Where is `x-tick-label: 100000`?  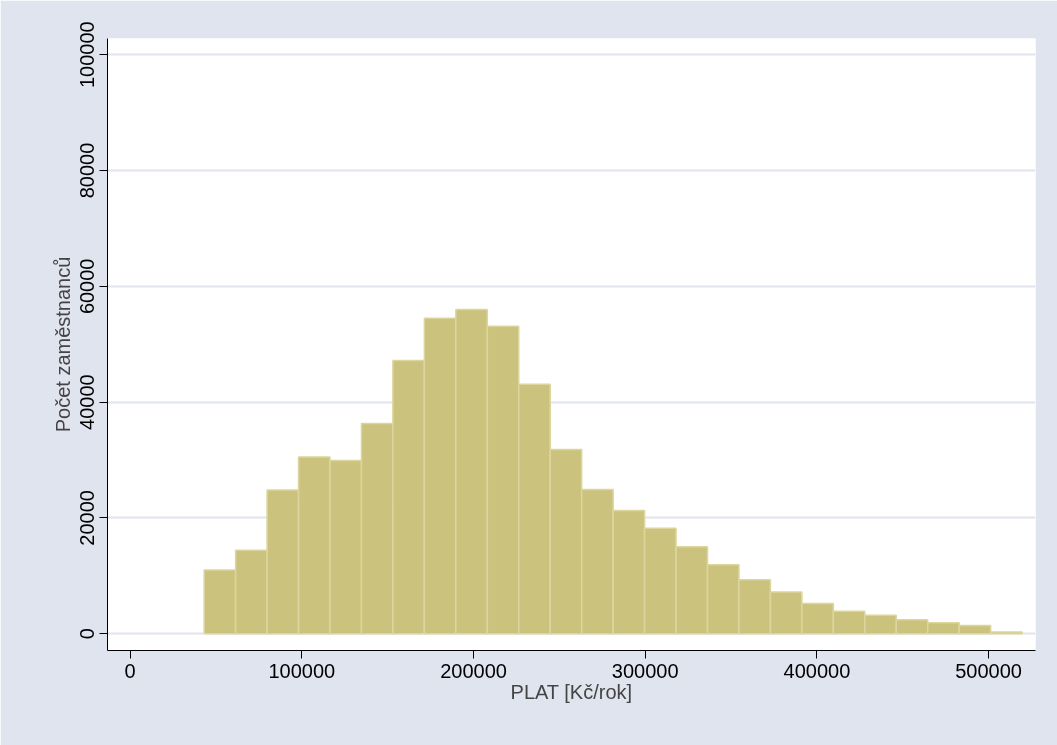 x-tick-label: 100000 is located at coordinates (302, 670).